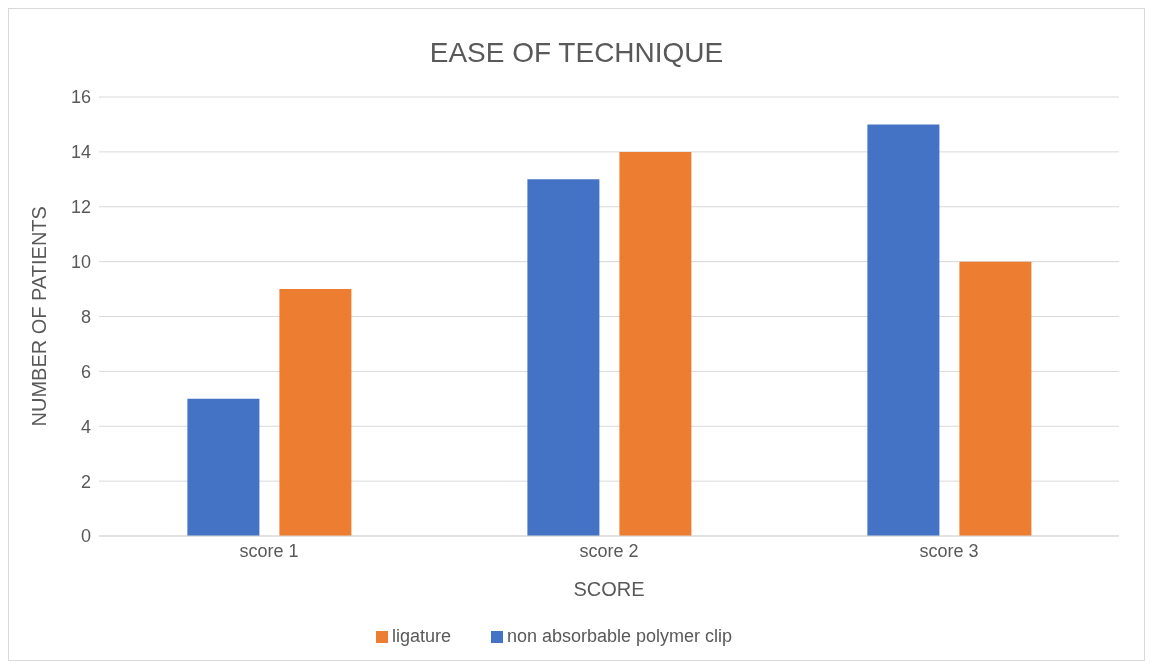 Image resolution: width=1153 pixels, height=669 pixels. What do you see at coordinates (421, 636) in the screenshot?
I see `legend-label: ligature` at bounding box center [421, 636].